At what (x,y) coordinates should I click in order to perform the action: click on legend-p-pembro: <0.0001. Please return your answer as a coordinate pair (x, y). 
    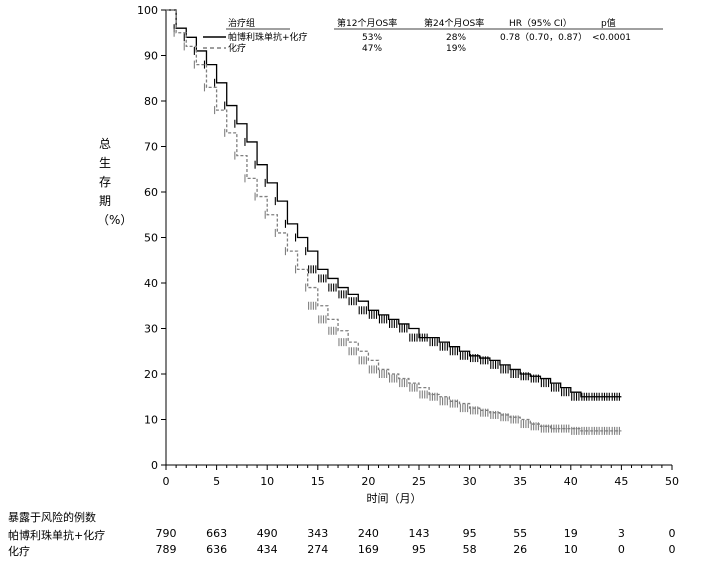
    Looking at the image, I should click on (611, 38).